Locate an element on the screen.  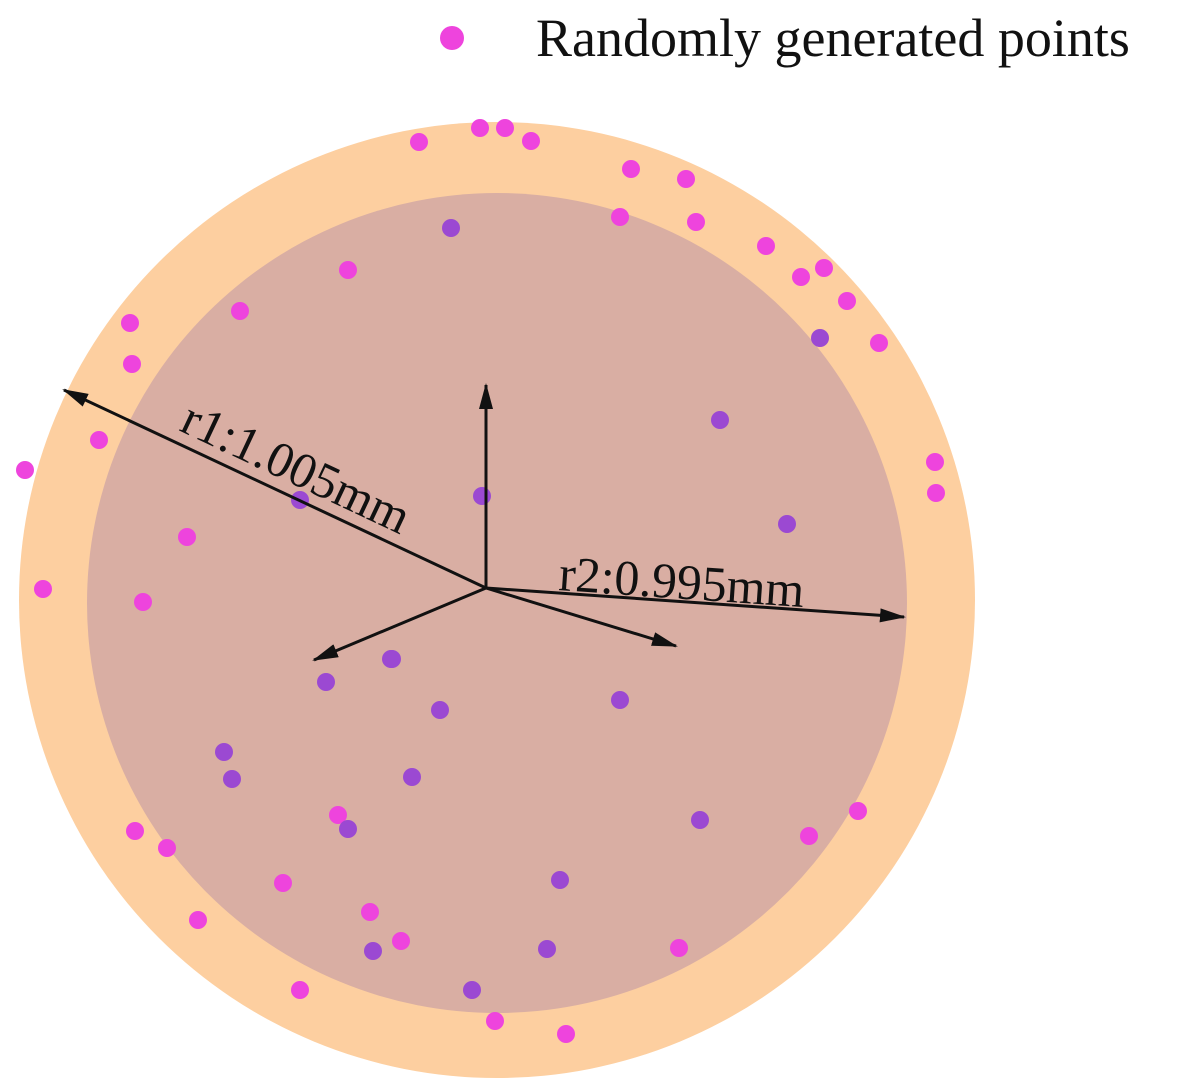
legend: Randomly generated points is located at coordinates (785, 38).